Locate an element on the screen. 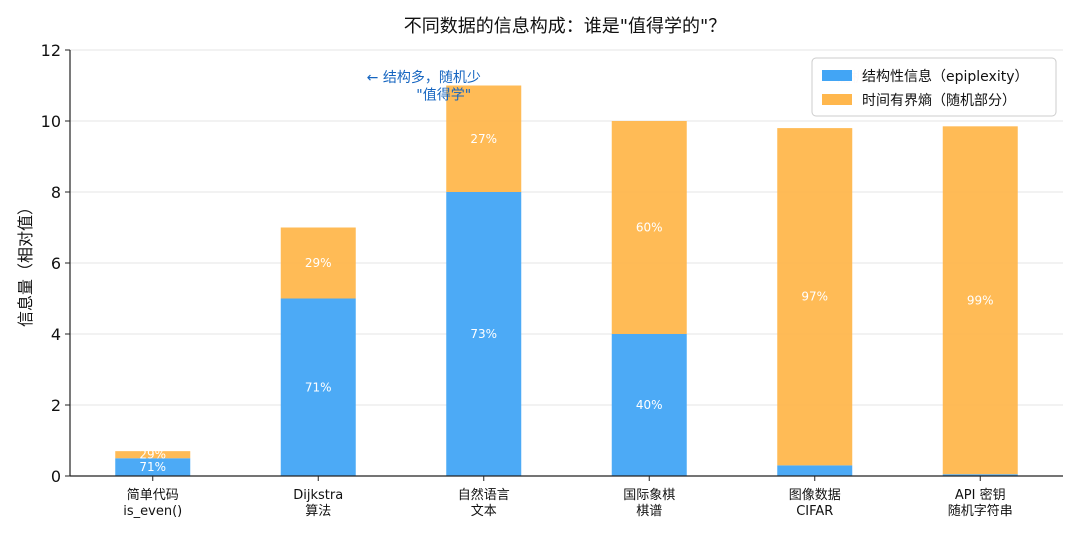  legend-box is located at coordinates (934, 87).